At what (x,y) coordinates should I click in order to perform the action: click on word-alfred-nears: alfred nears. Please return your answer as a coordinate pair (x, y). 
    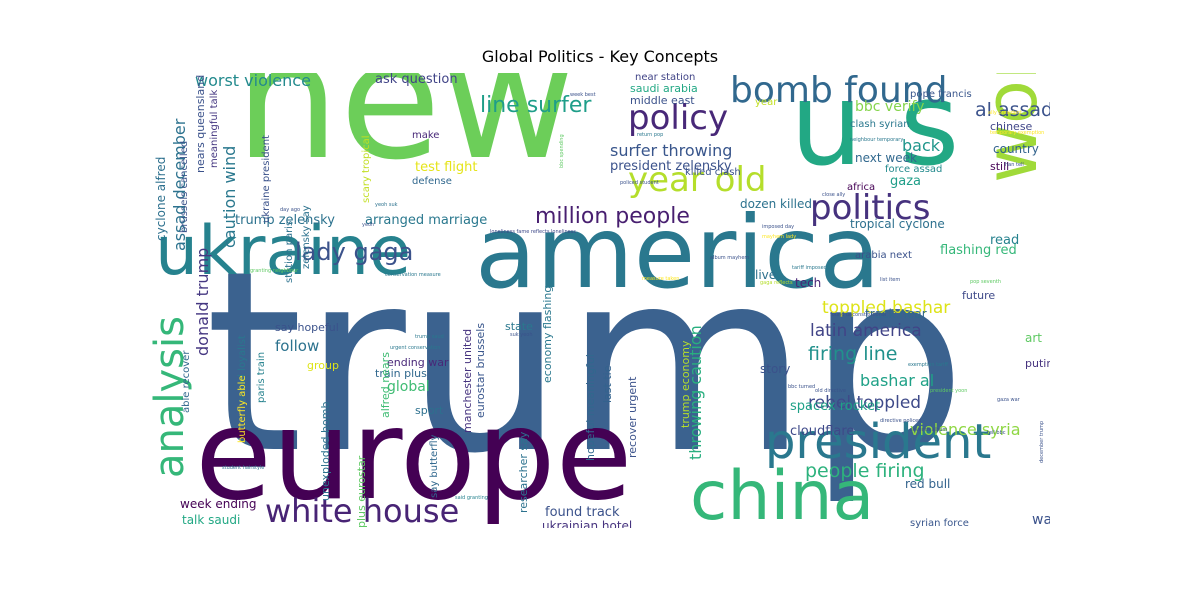
    Looking at the image, I should click on (385, 385).